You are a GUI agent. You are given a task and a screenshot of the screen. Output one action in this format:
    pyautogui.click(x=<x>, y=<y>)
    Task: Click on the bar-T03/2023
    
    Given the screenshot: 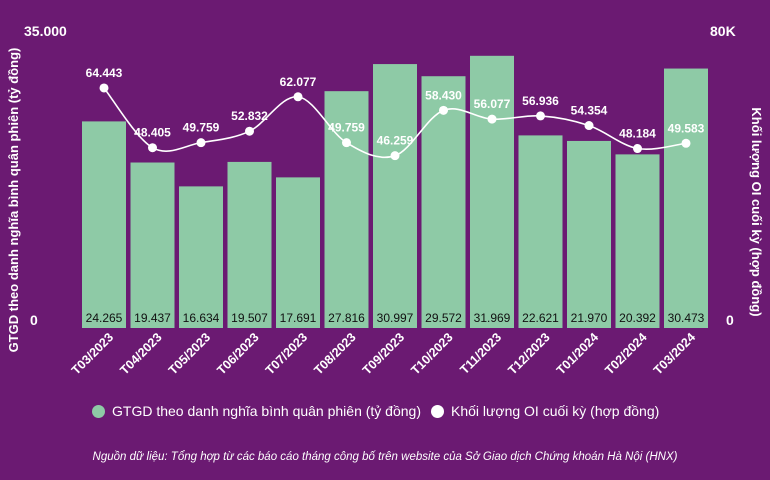 What is the action you would take?
    pyautogui.click(x=104, y=225)
    